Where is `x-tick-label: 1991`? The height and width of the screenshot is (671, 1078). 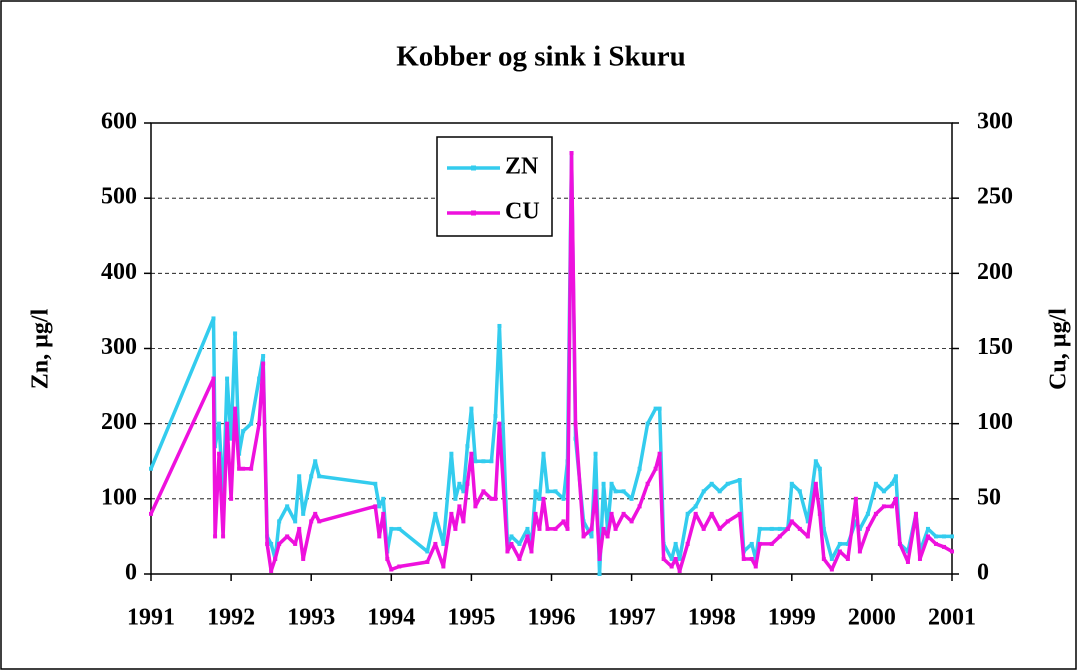
x-tick-label: 1991 is located at coordinates (151, 618).